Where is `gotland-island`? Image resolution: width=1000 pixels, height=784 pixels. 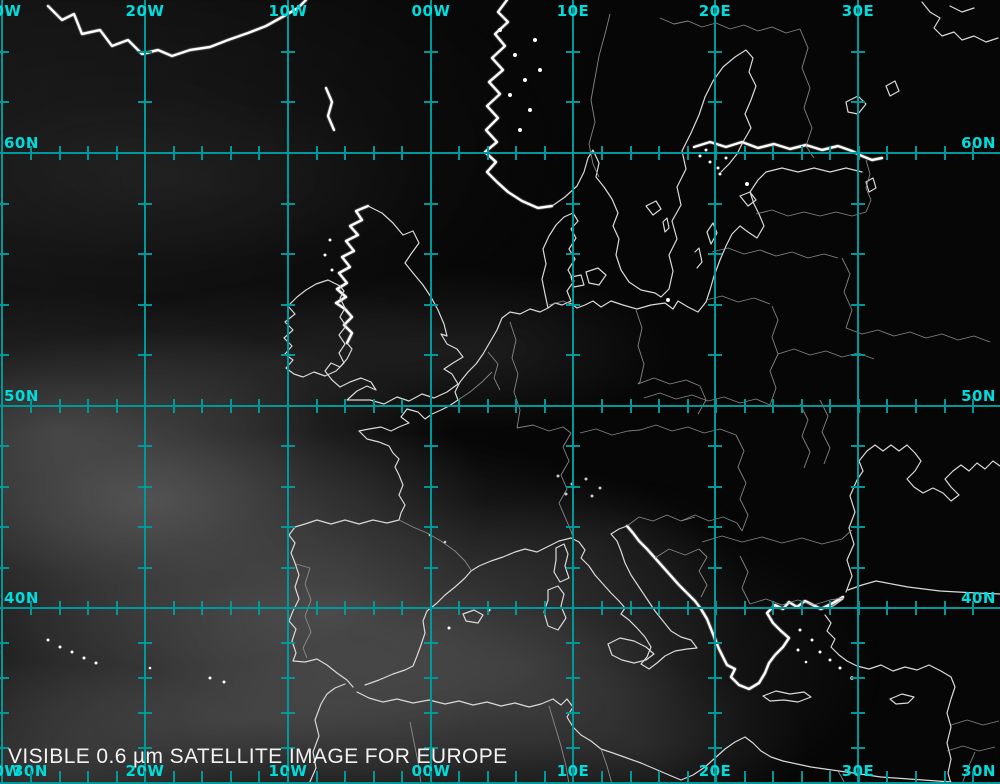
gotland-island is located at coordinates (712, 233).